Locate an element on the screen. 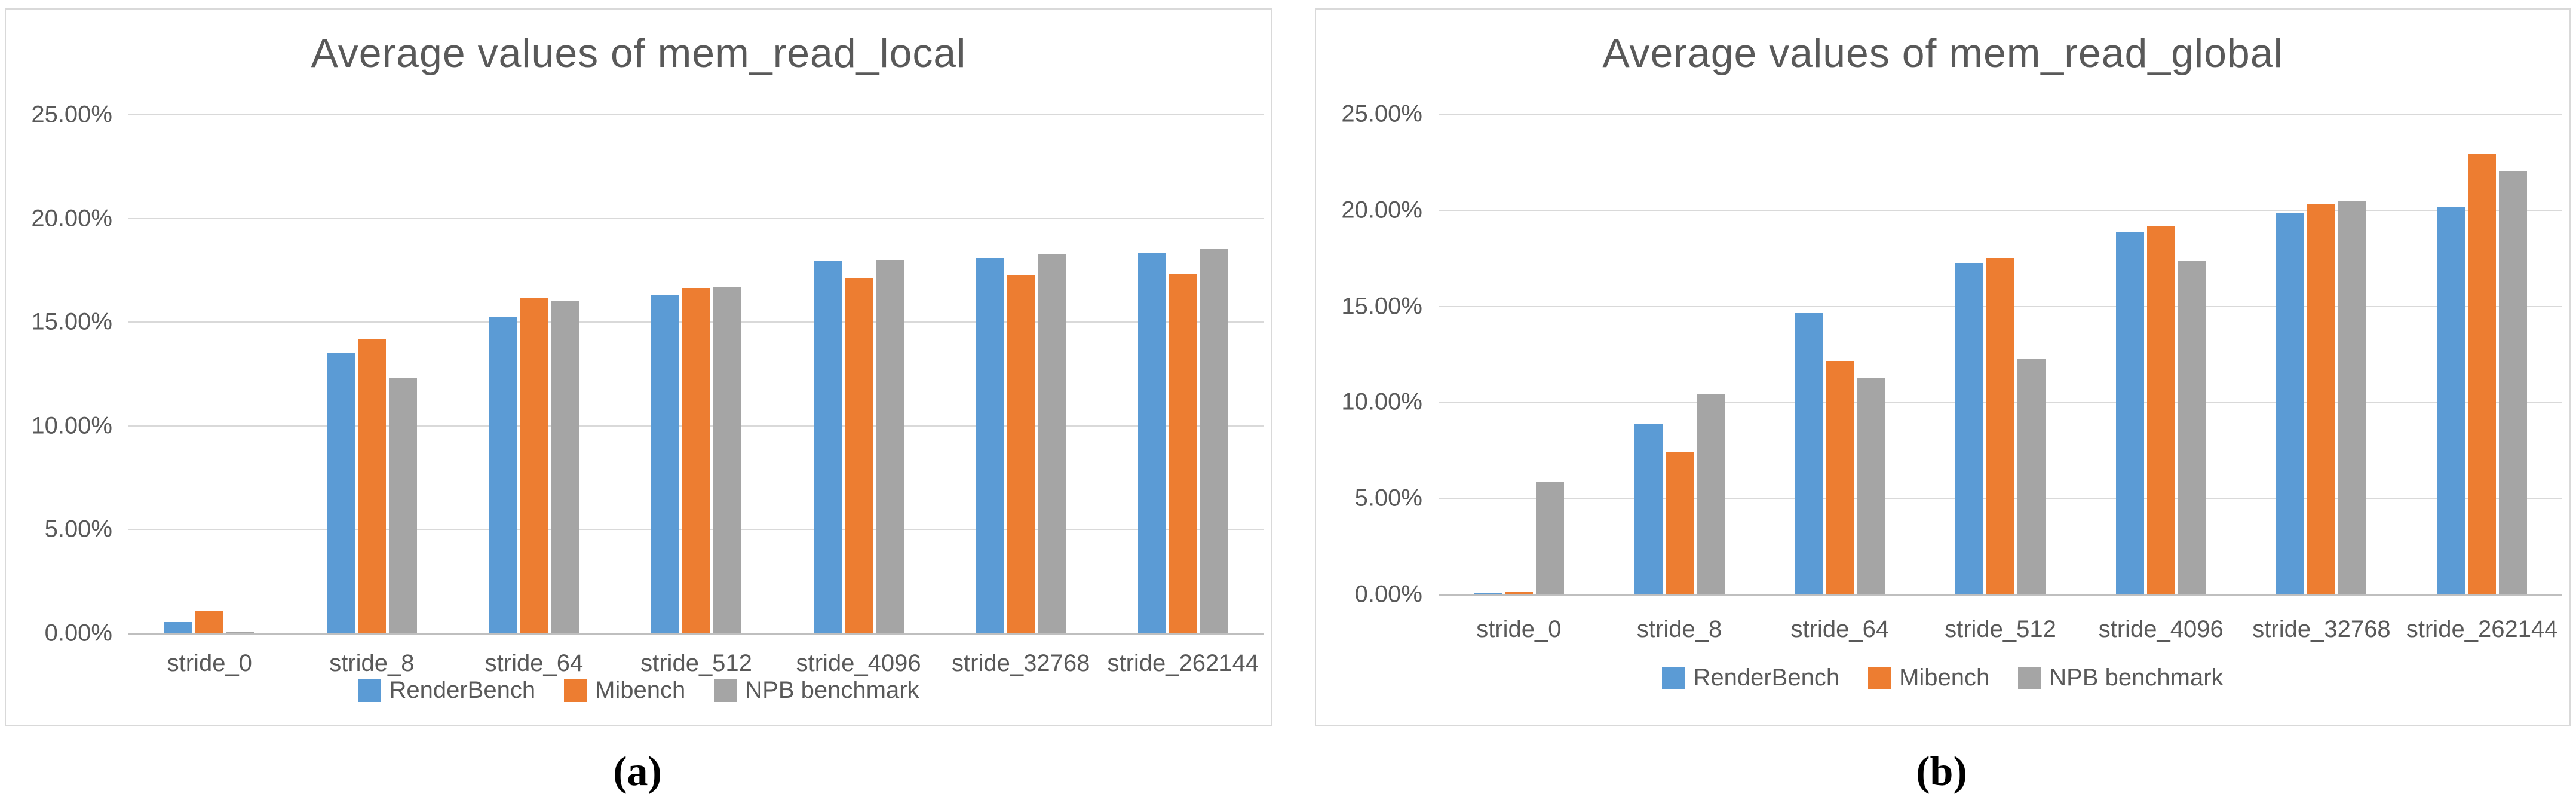 The image size is (2576, 806). legend: RenderBench Mibench NPB benchmark is located at coordinates (639, 691).